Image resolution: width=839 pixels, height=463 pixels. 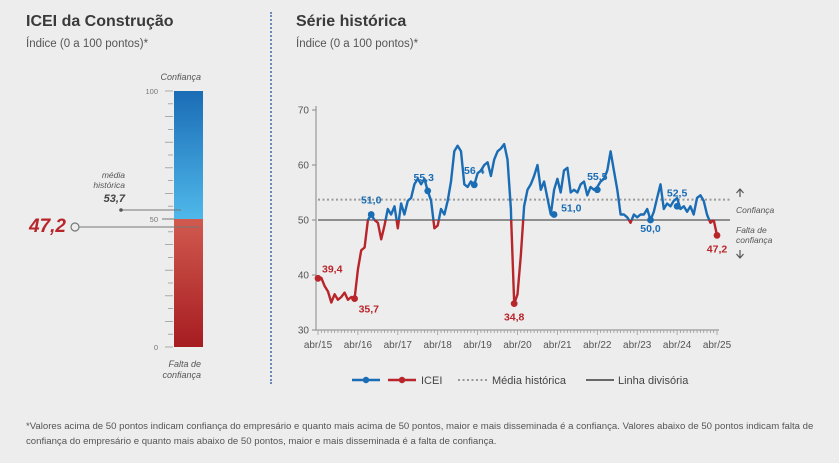 I want to click on current-pointer-dot, so click(x=75, y=227).